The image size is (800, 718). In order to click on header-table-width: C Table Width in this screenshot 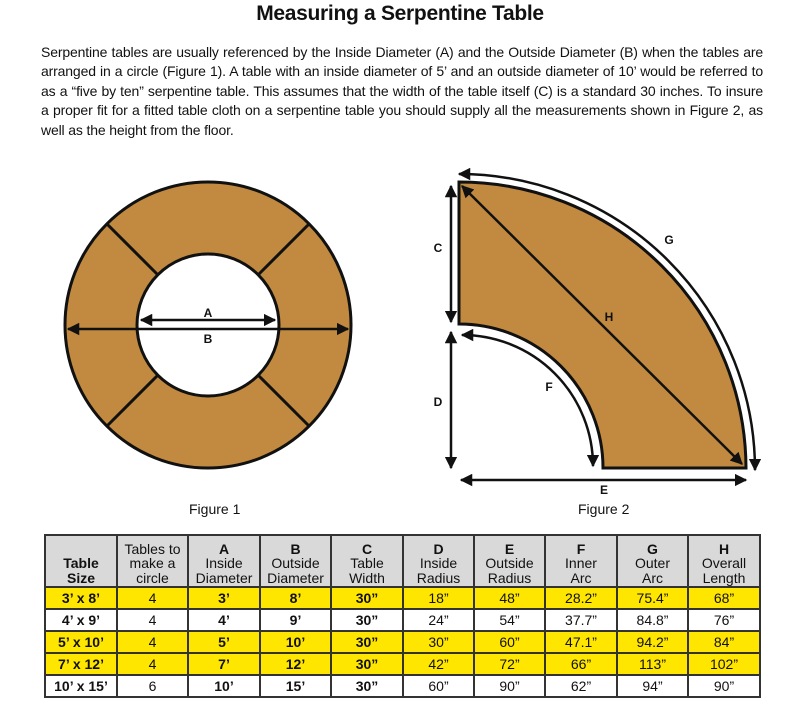, I will do `click(367, 561)`.